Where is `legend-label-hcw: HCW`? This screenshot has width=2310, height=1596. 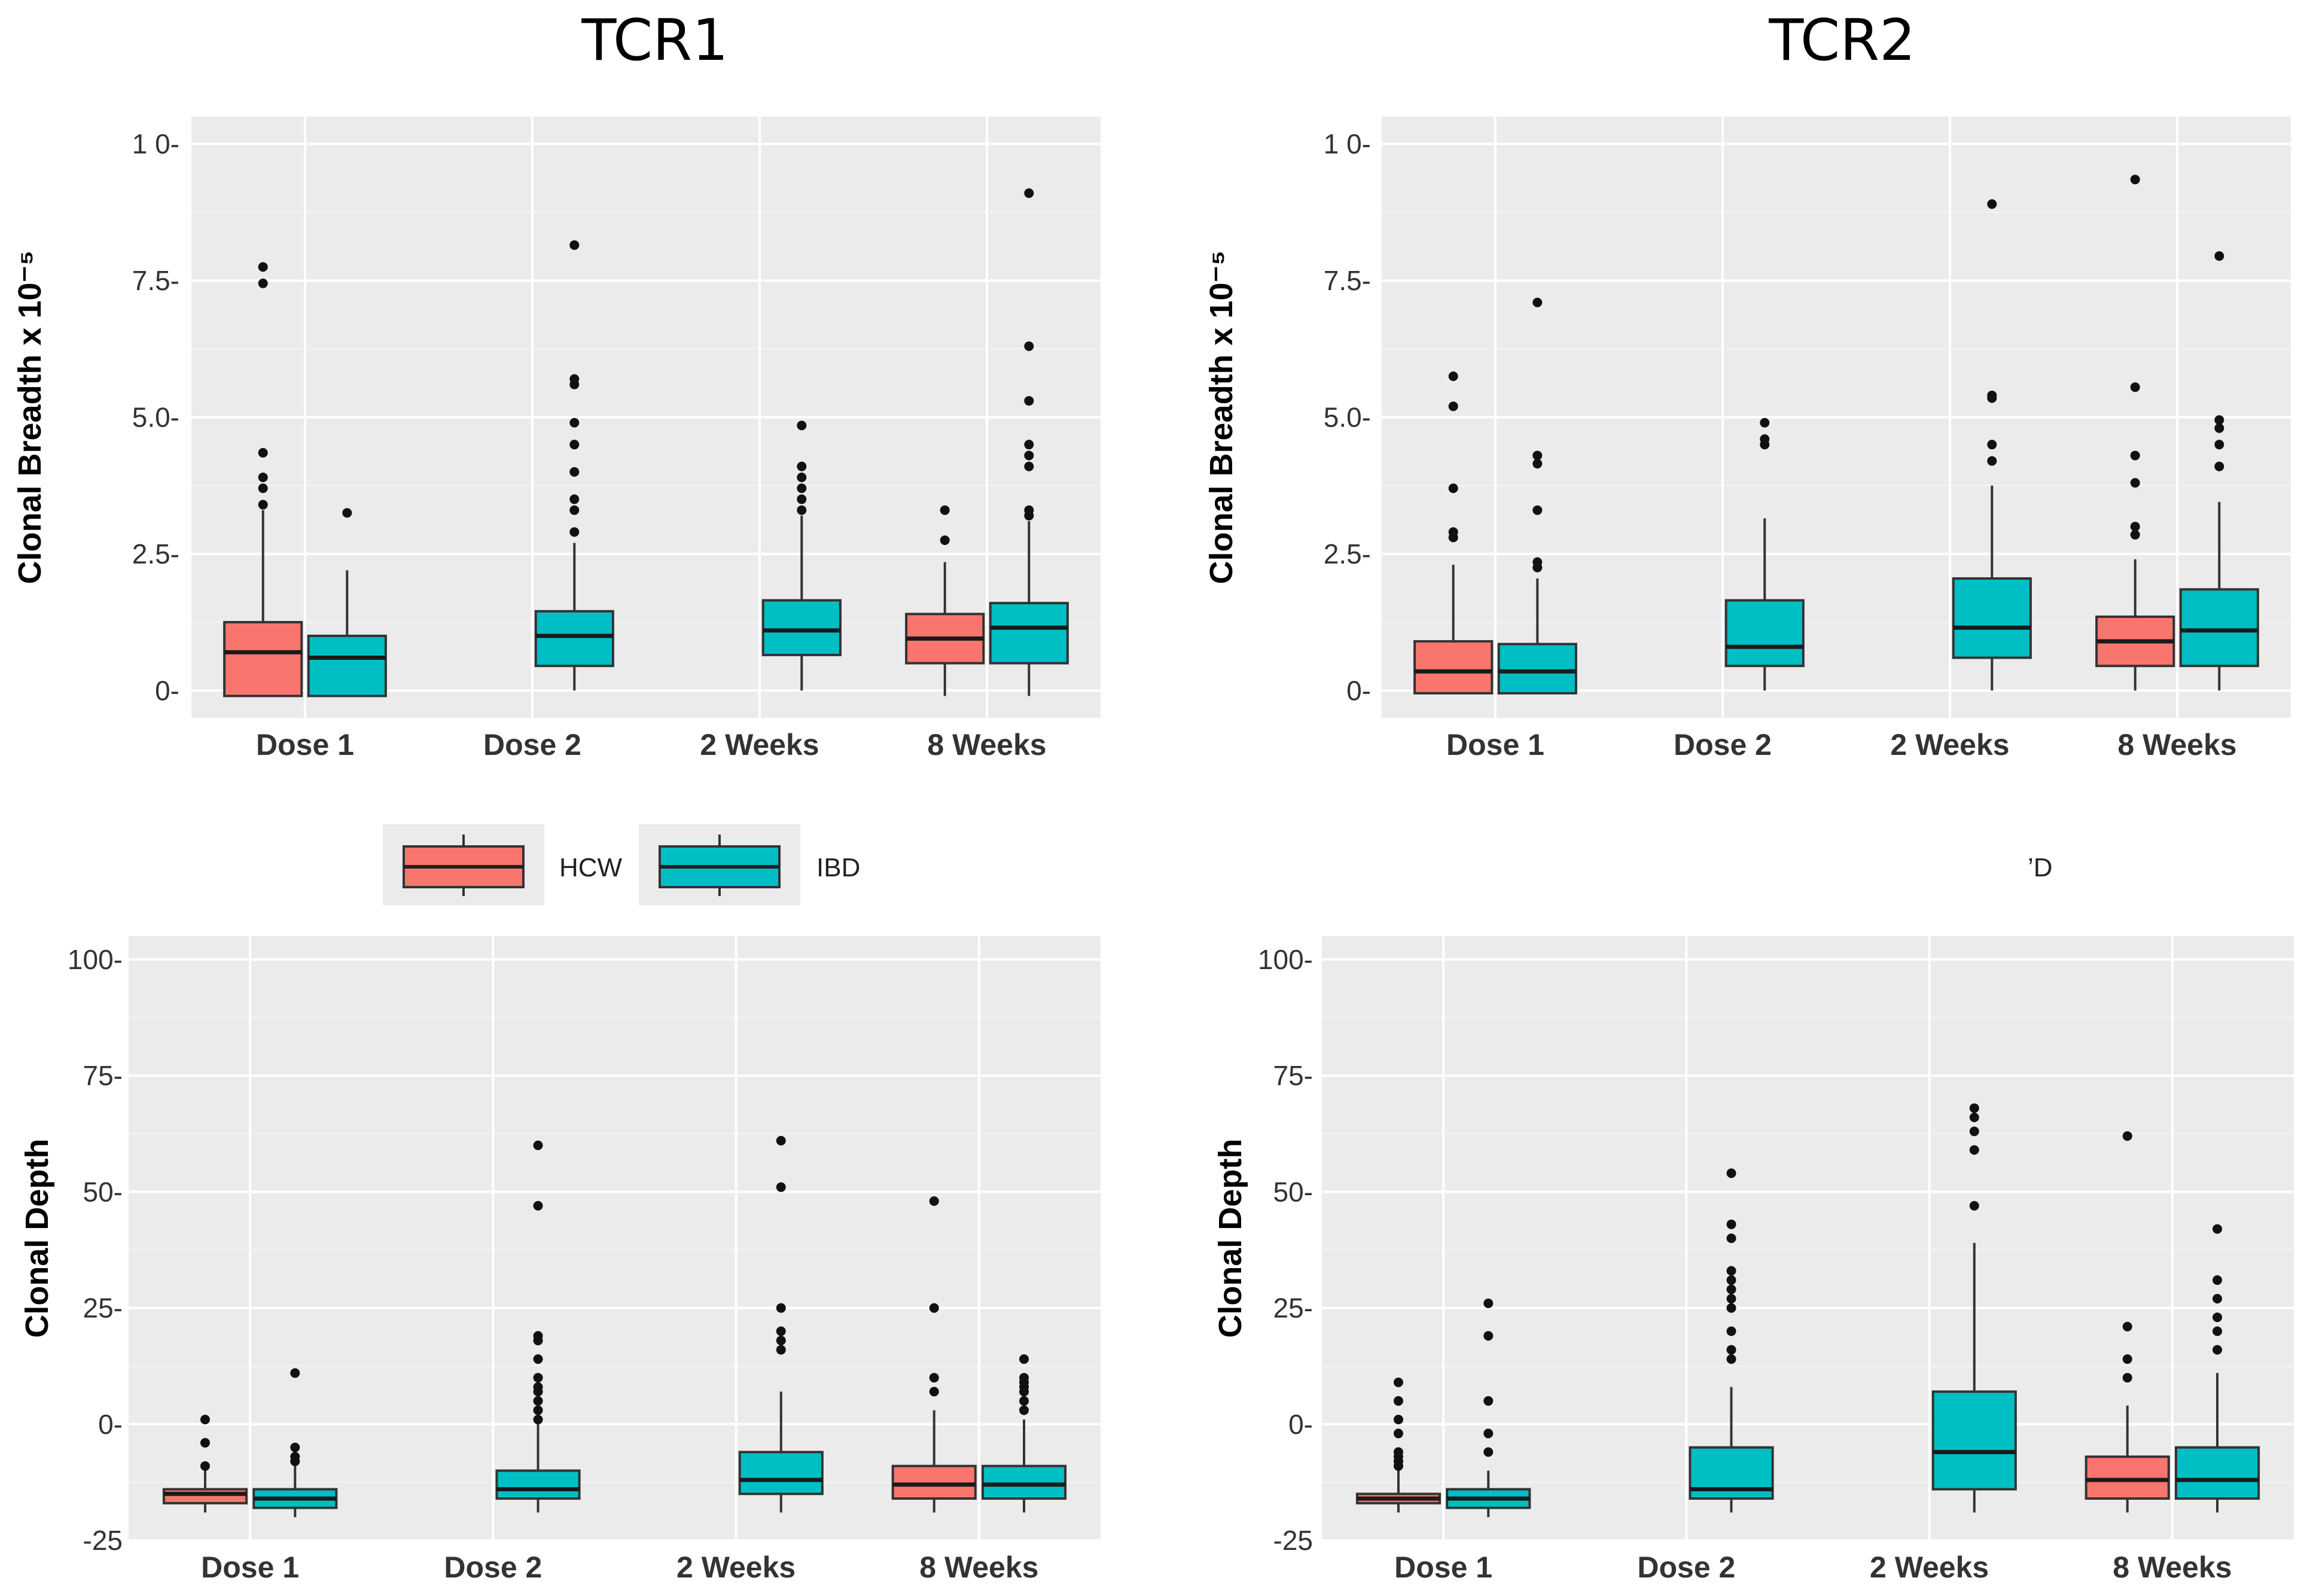 legend-label-hcw: HCW is located at coordinates (591, 867).